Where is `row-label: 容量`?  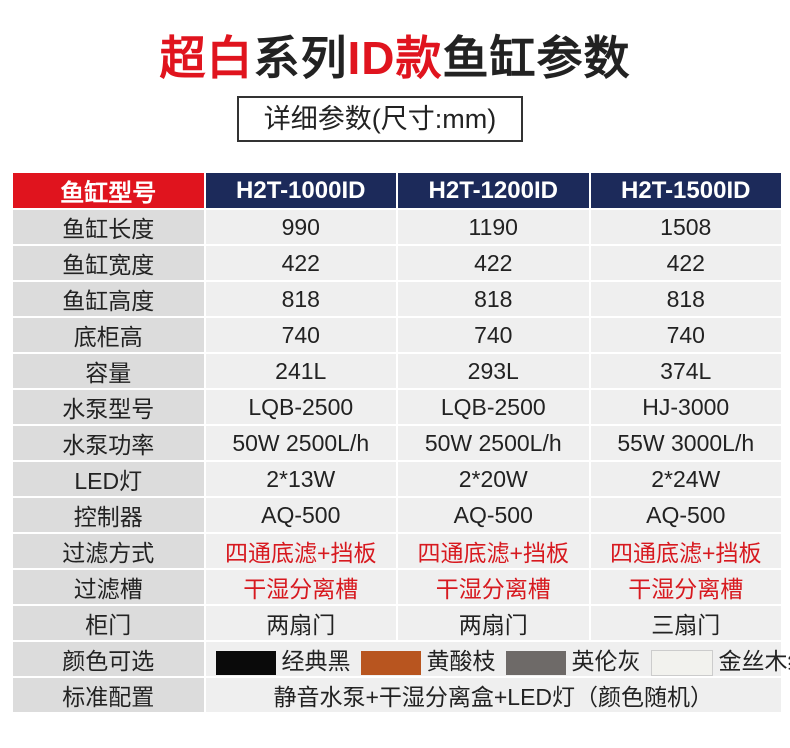
row-label: 容量 is located at coordinates (108, 371).